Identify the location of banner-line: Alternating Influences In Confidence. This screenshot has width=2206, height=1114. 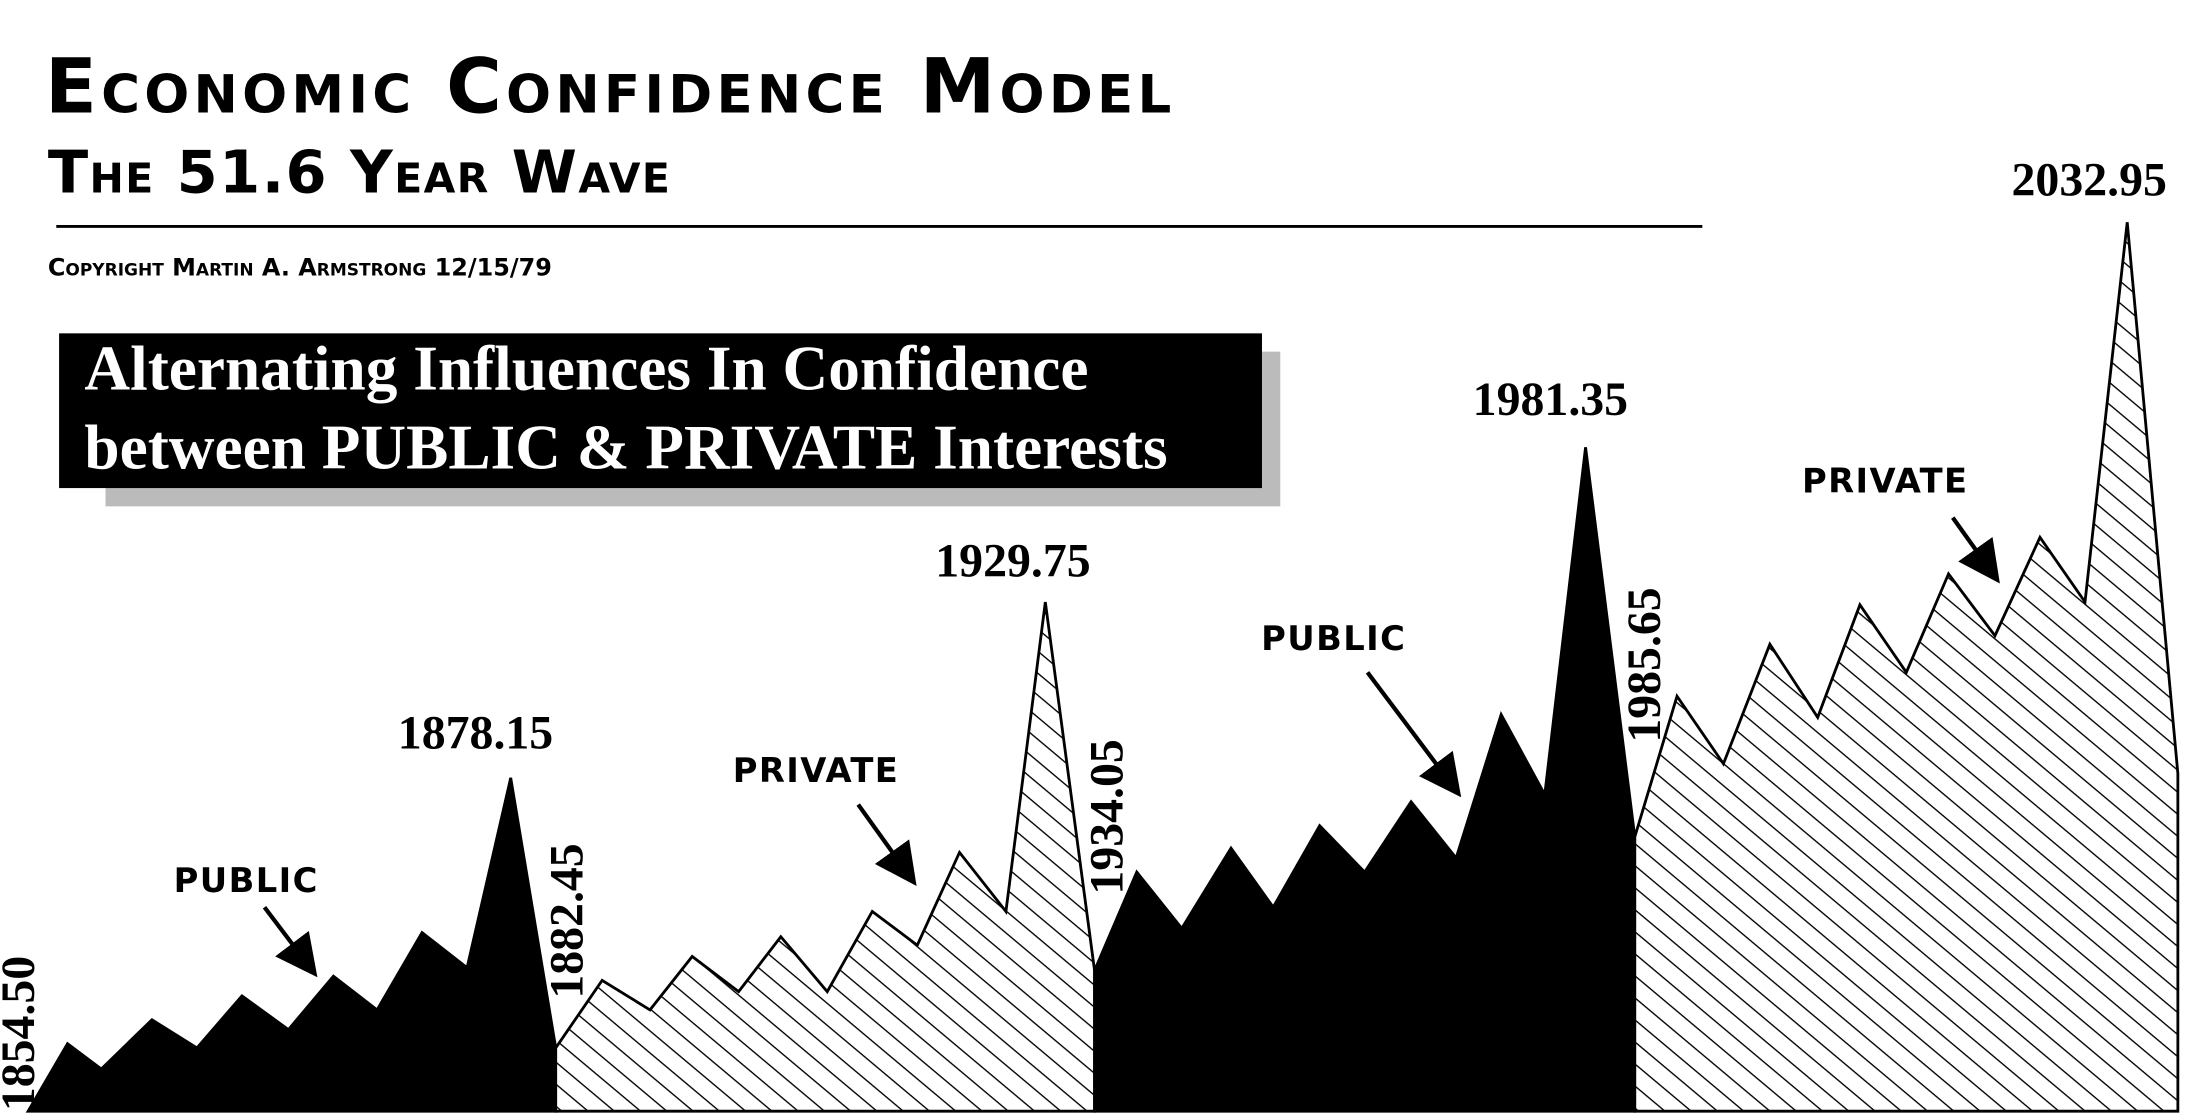
(586, 369).